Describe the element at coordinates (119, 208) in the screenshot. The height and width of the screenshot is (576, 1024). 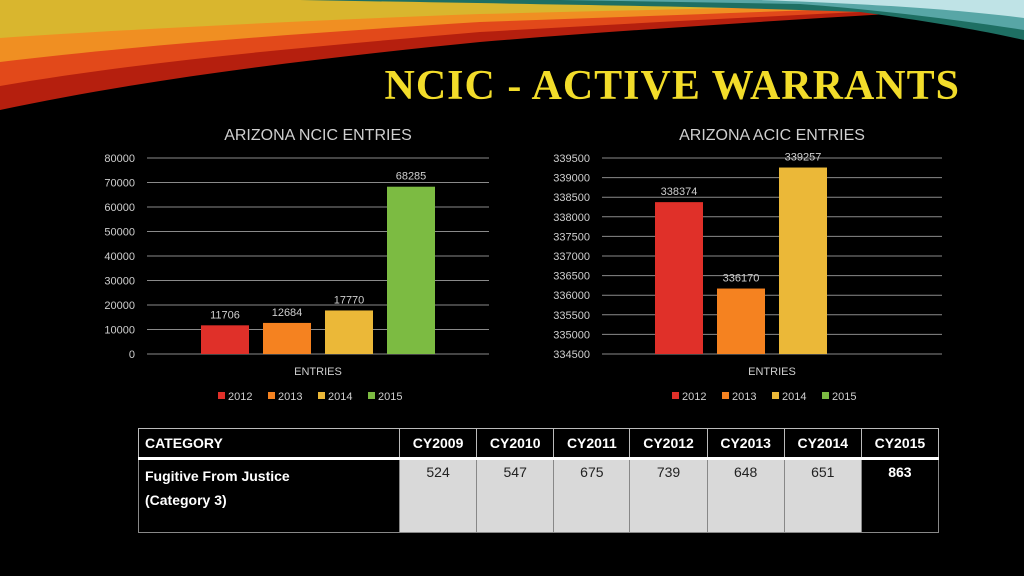
I see `y-tick-label: 60000` at that location.